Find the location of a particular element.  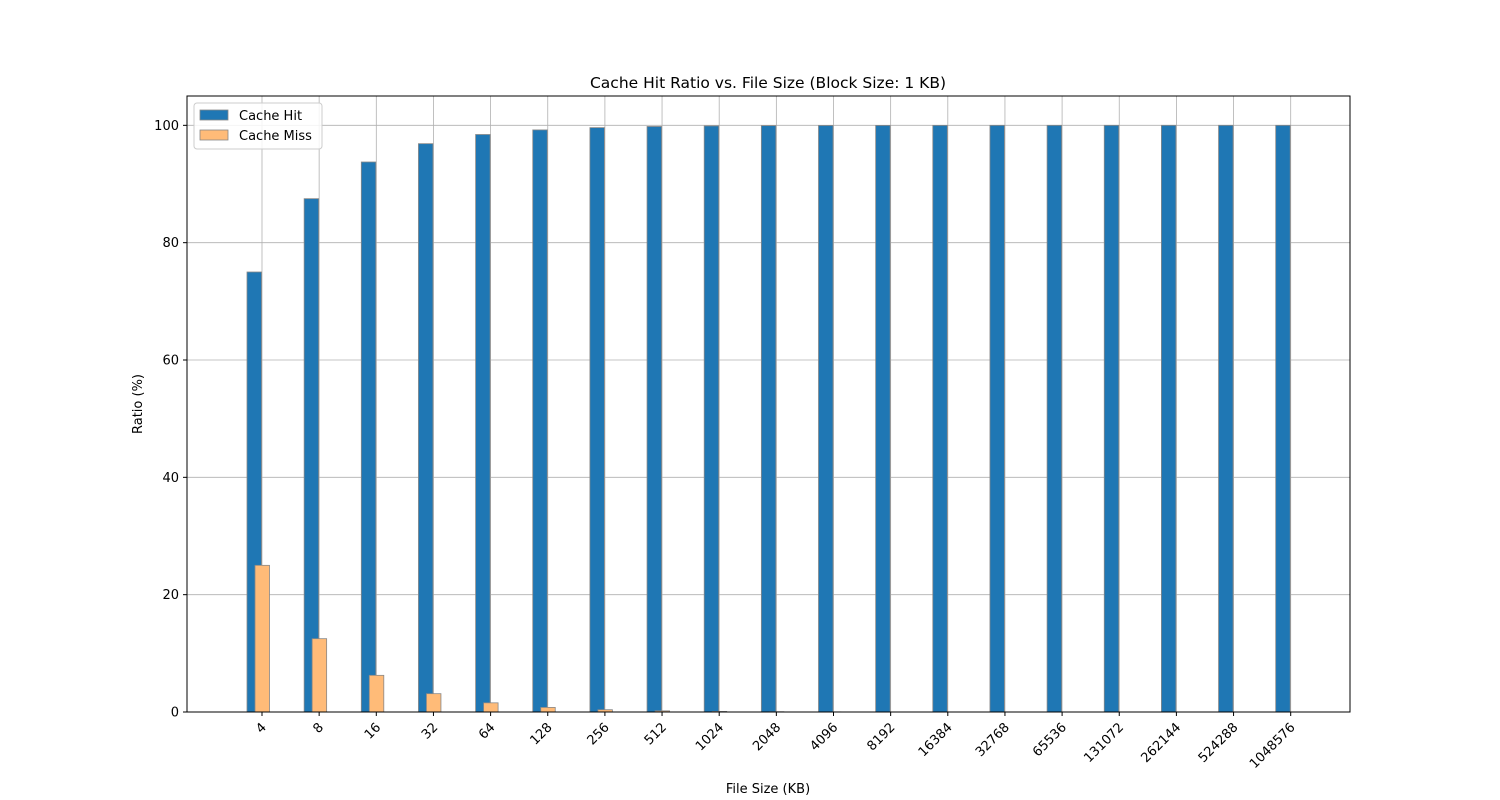

y-tick-label: 100 is located at coordinates (166, 126).